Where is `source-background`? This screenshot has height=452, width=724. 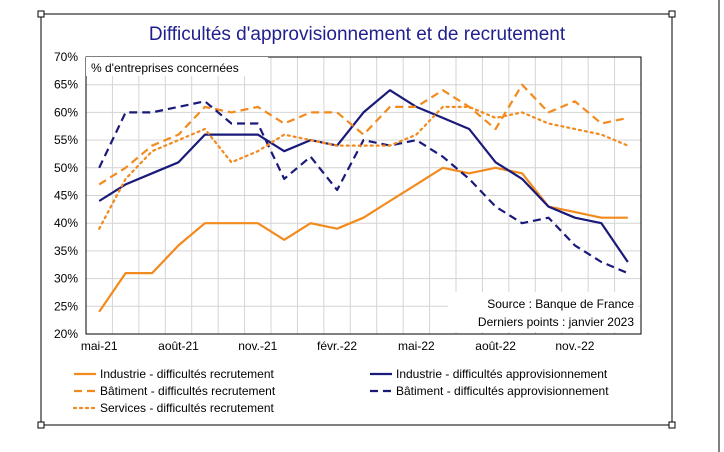 source-background is located at coordinates (543, 312).